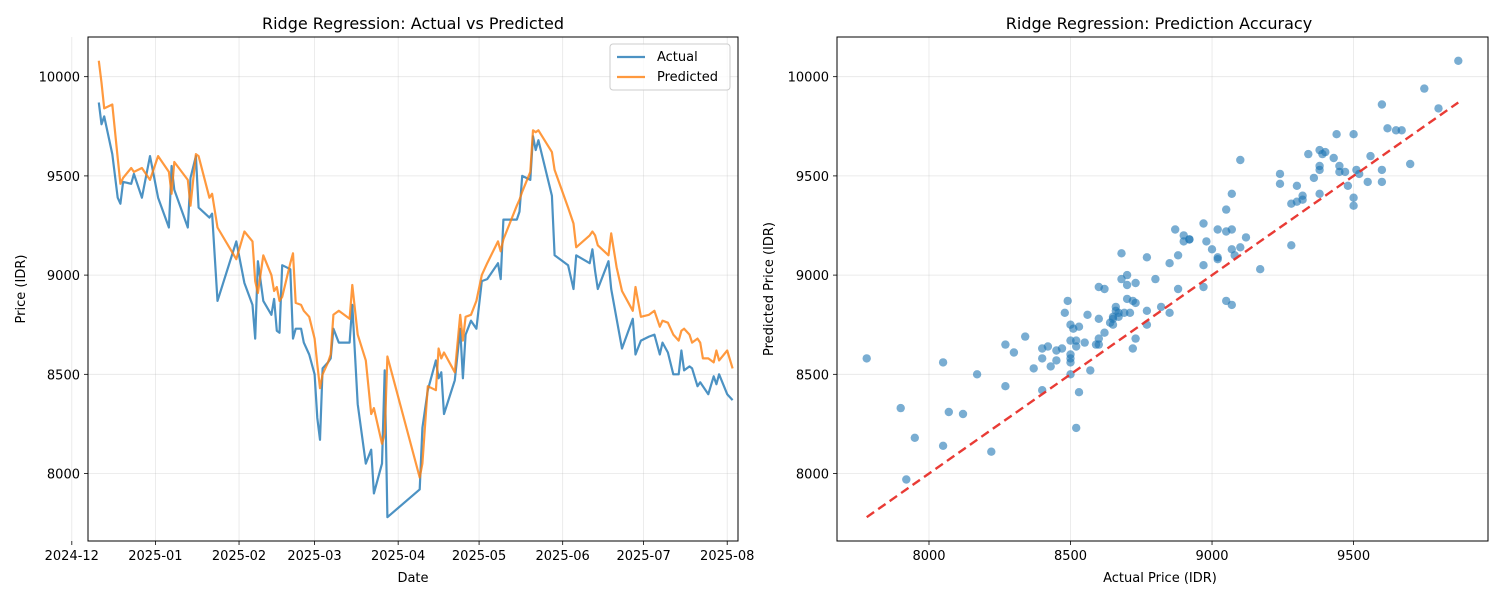 This screenshot has width=1500, height=600. What do you see at coordinates (479, 556) in the screenshot?
I see `x-tick-label: 2025-05` at bounding box center [479, 556].